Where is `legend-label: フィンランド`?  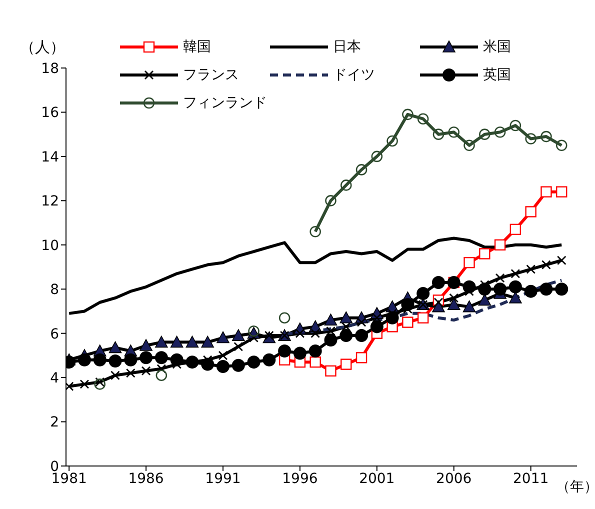
legend-label: フィンランド is located at coordinates (225, 103).